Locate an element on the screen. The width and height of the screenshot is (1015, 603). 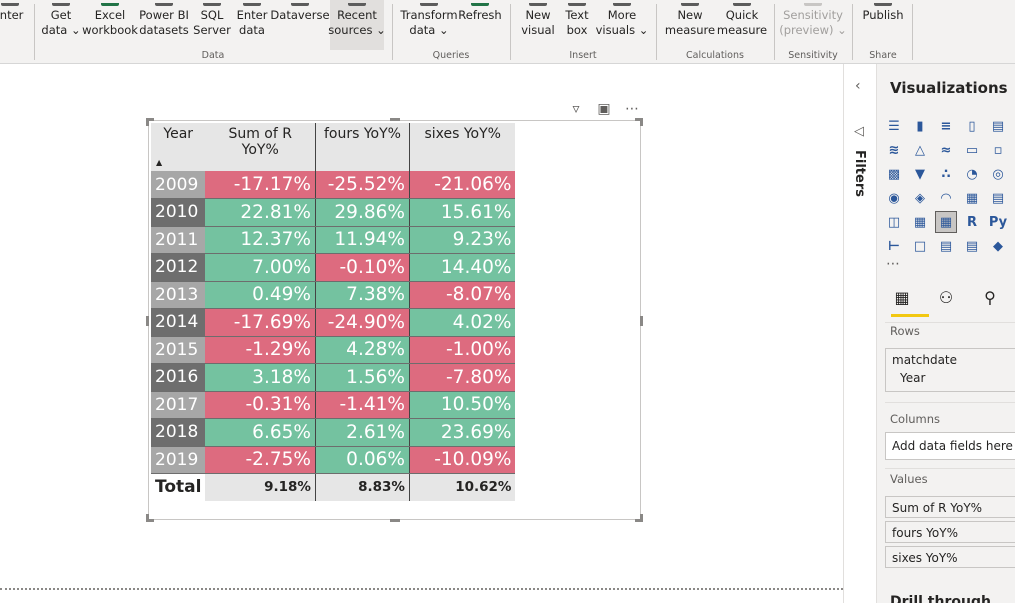
value-cell: 2.61% is located at coordinates (362, 432).